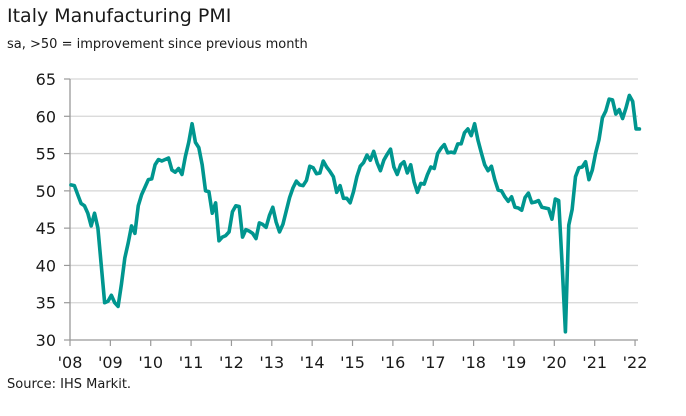 Image resolution: width=686 pixels, height=416 pixels. What do you see at coordinates (69, 384) in the screenshot?
I see `chart-source: Source: IHS Markit.` at bounding box center [69, 384].